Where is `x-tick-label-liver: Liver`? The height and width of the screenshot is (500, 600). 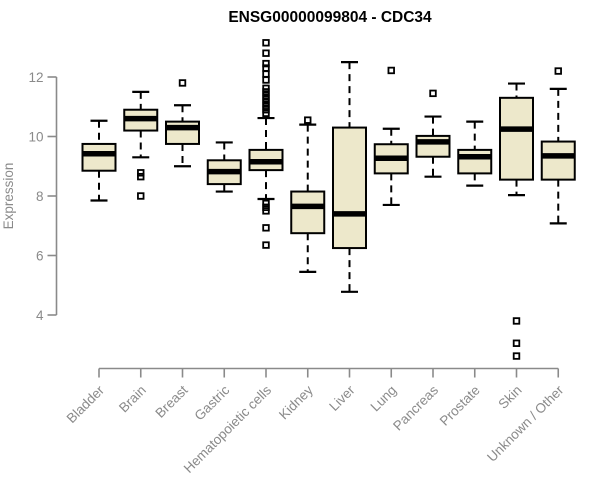
x-tick-label-liver: Liver is located at coordinates (342, 398).